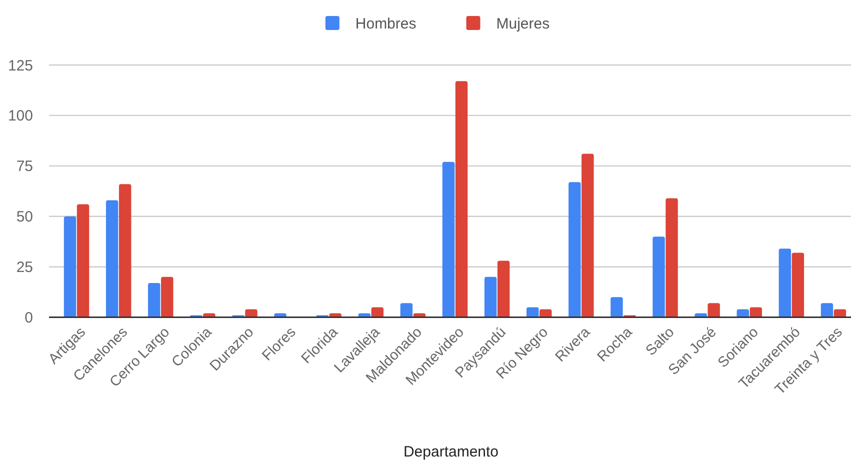 The height and width of the screenshot is (460, 851). What do you see at coordinates (523, 23) in the screenshot?
I see `legend-label: Mujeres` at bounding box center [523, 23].